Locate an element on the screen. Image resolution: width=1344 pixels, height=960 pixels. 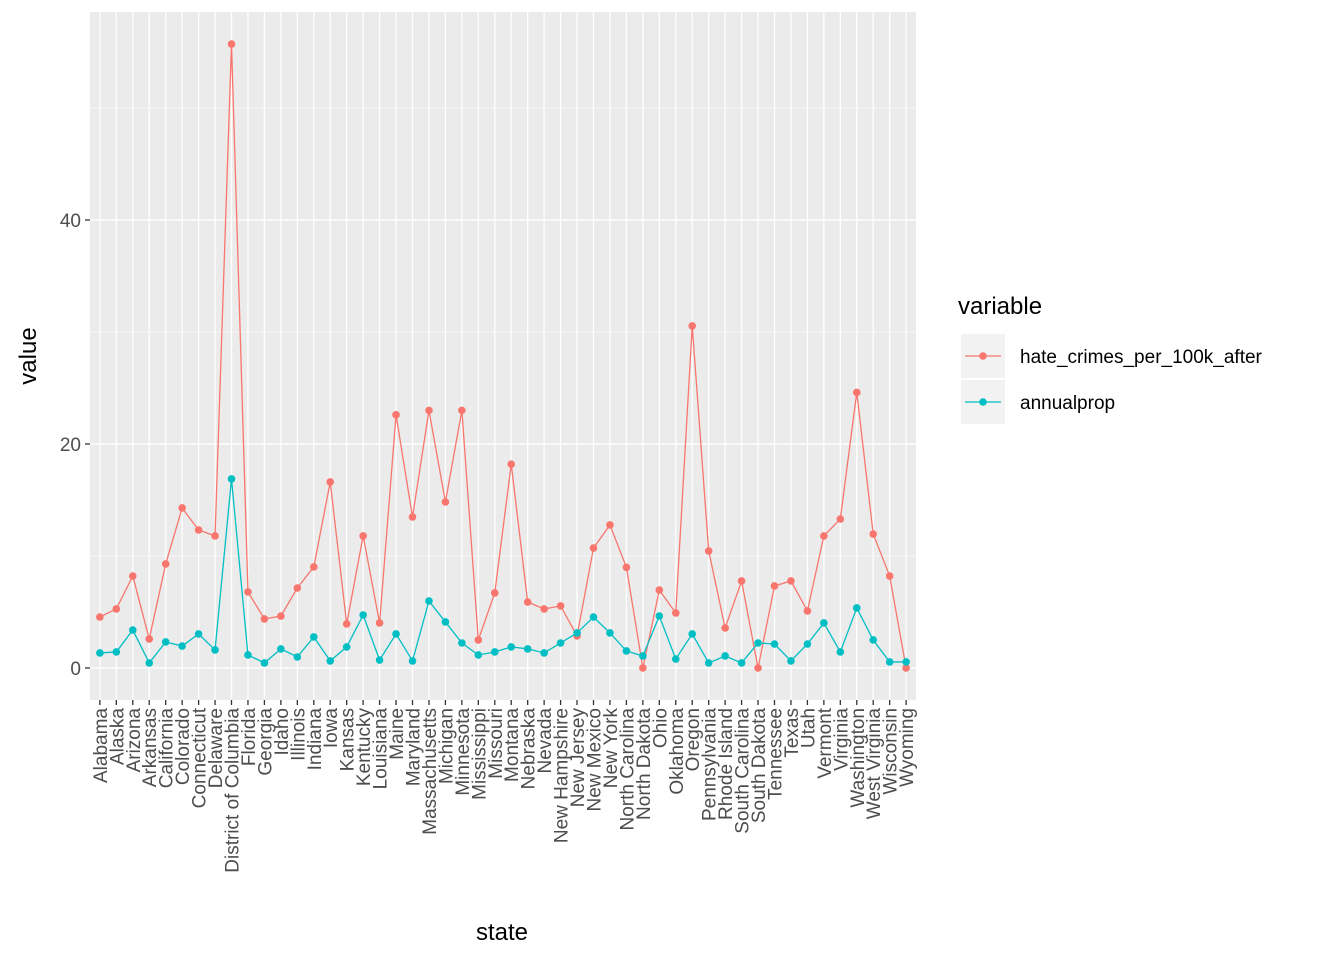
x-tick-label: New York is located at coordinates (611, 748).